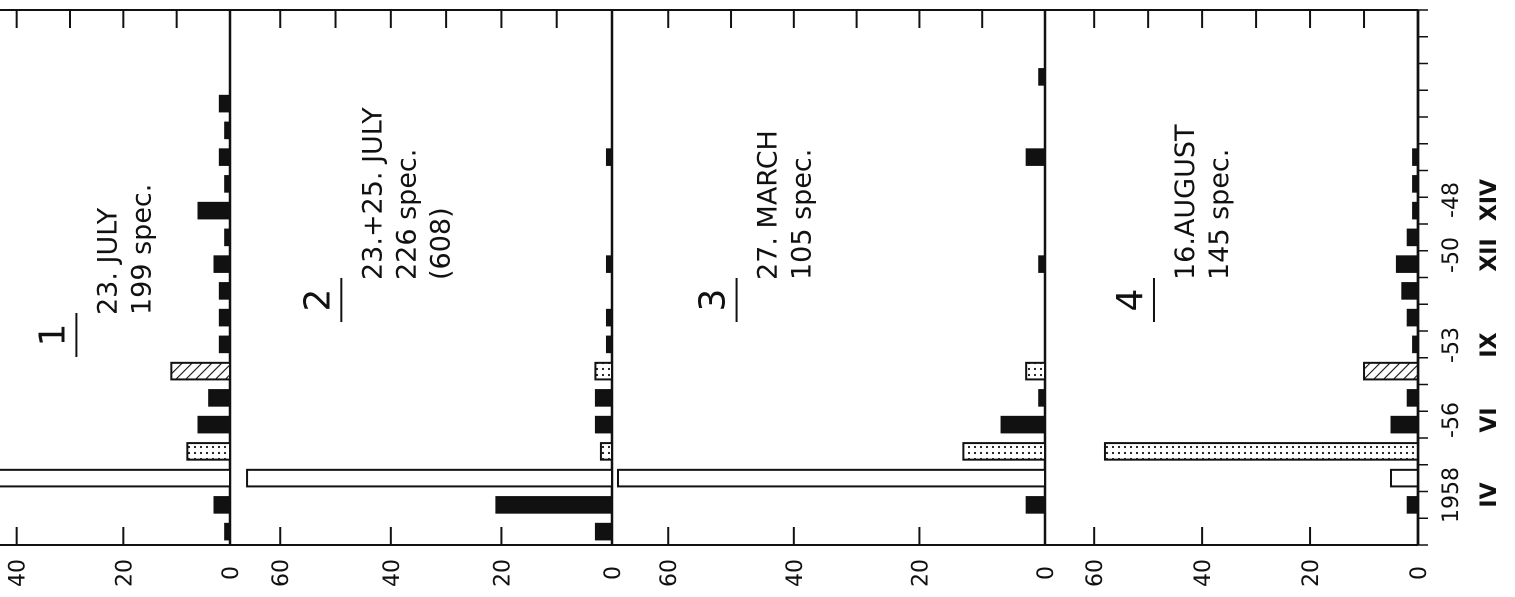 The height and width of the screenshot is (597, 1515). I want to click on month-label: XII, so click(1489, 254).